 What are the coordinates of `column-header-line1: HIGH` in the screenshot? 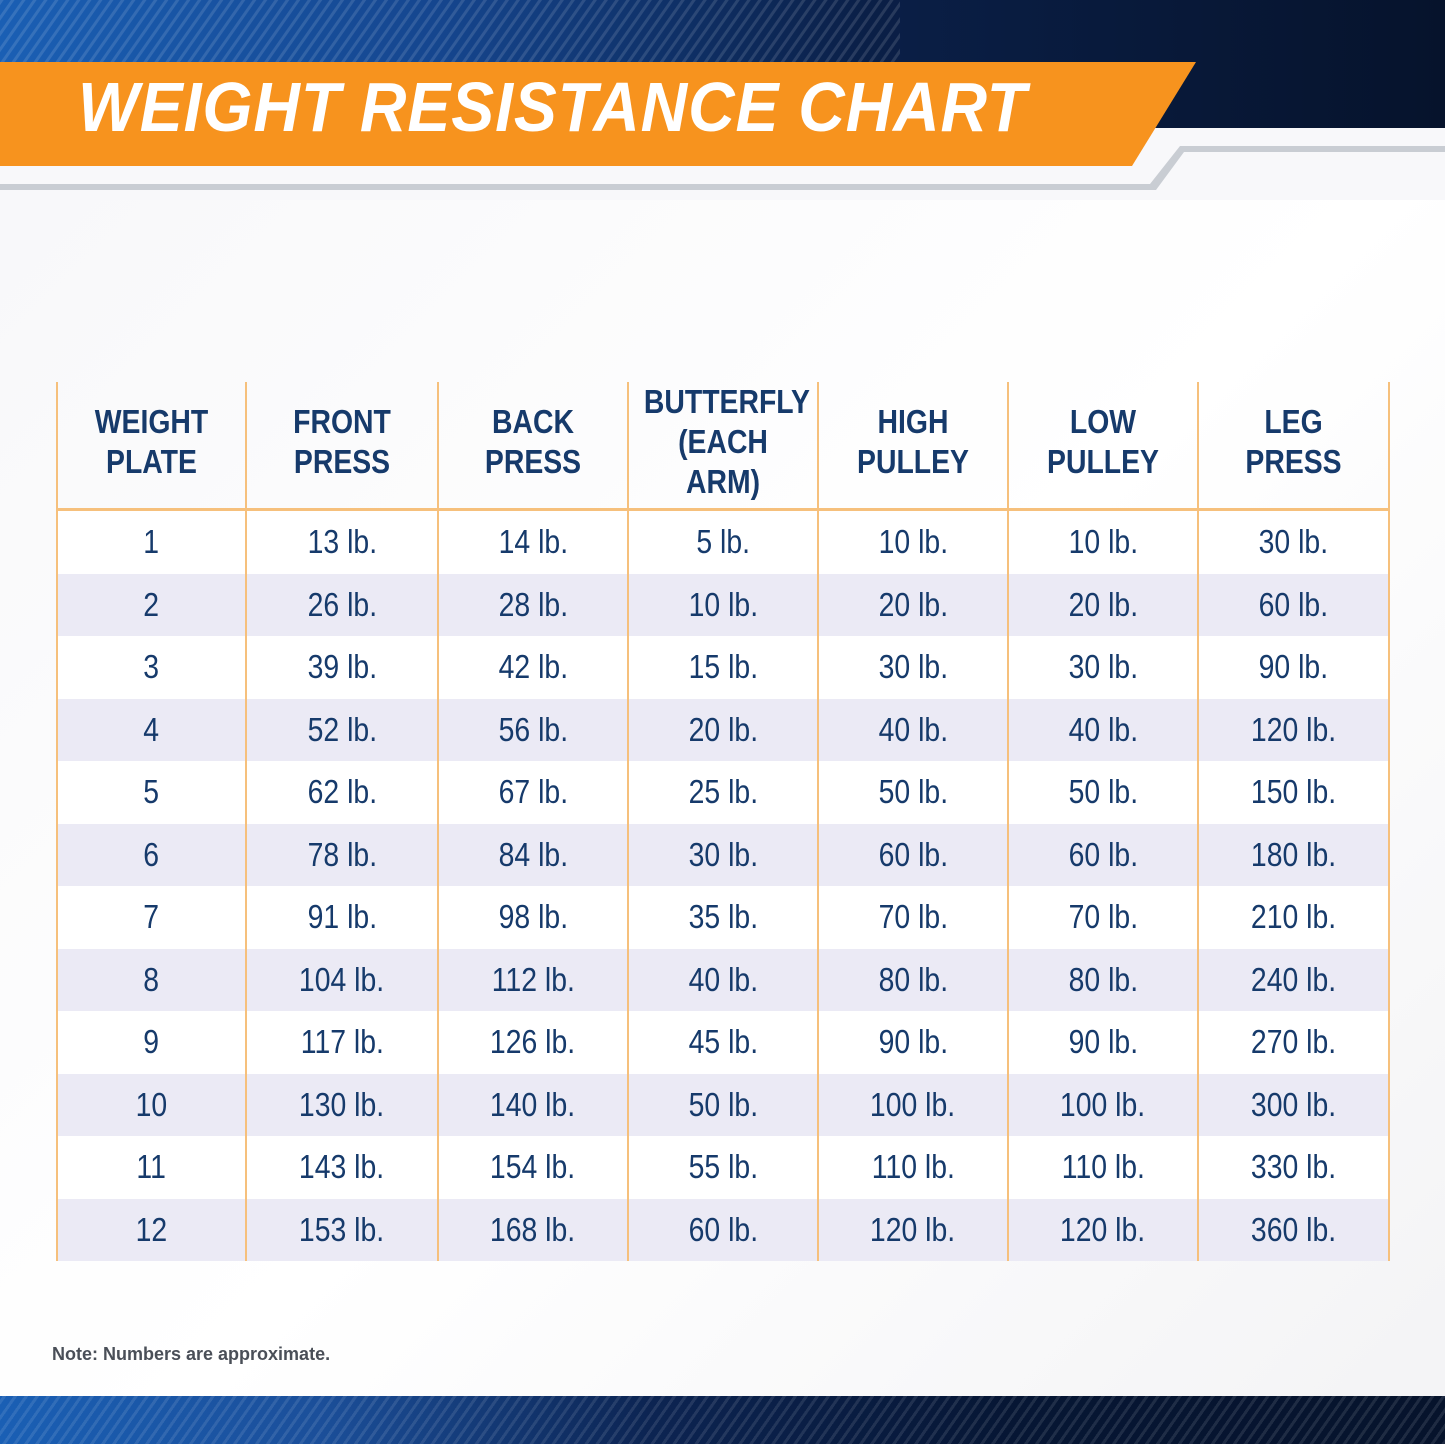 It's located at (913, 421).